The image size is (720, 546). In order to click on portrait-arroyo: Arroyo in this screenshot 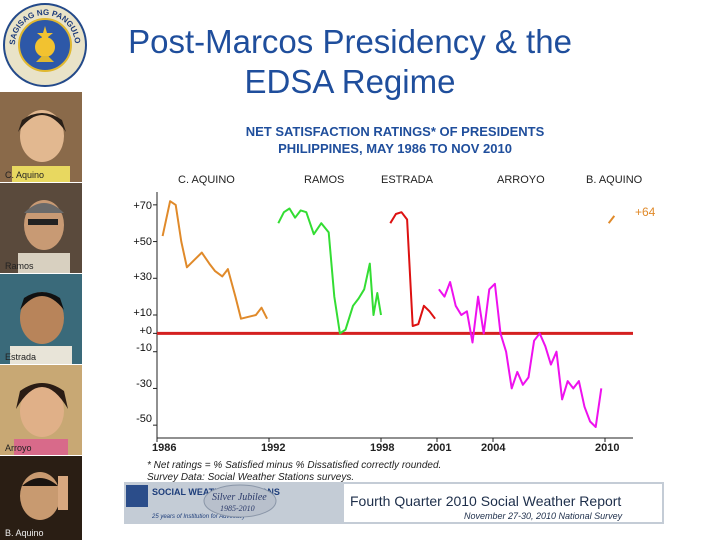, I will do `click(41, 410)`.